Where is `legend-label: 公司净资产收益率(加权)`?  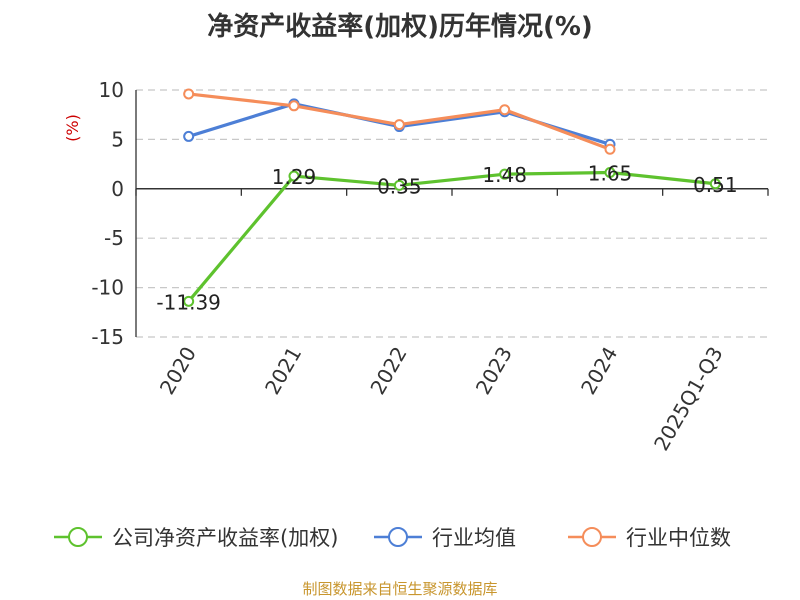 legend-label: 公司净资产收益率(加权) is located at coordinates (225, 538).